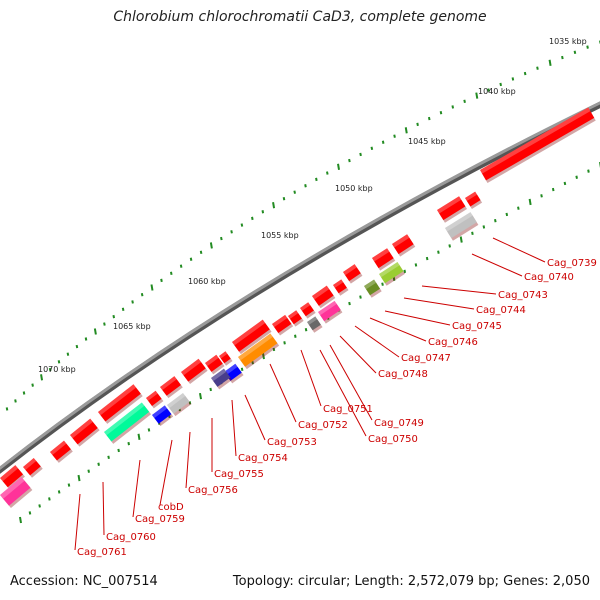  I want to click on gene-label: Cag_0761, so click(102, 552).